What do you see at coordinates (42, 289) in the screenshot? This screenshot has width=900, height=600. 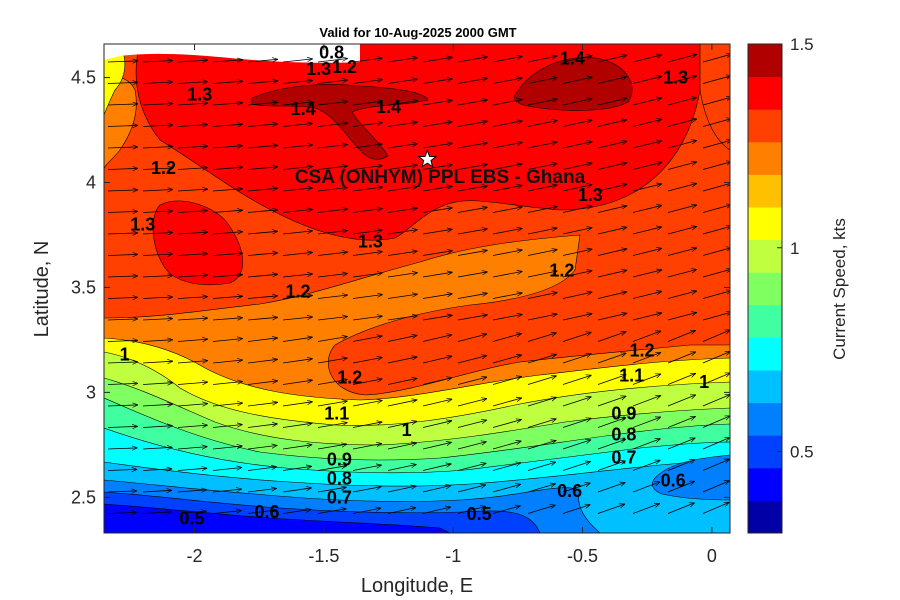 I see `y-axis-label: Latitude, N` at bounding box center [42, 289].